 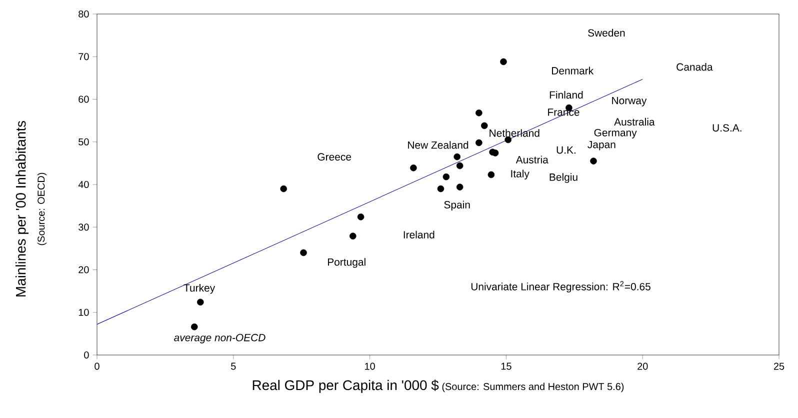 I want to click on annotation: Australia, so click(x=634, y=122).